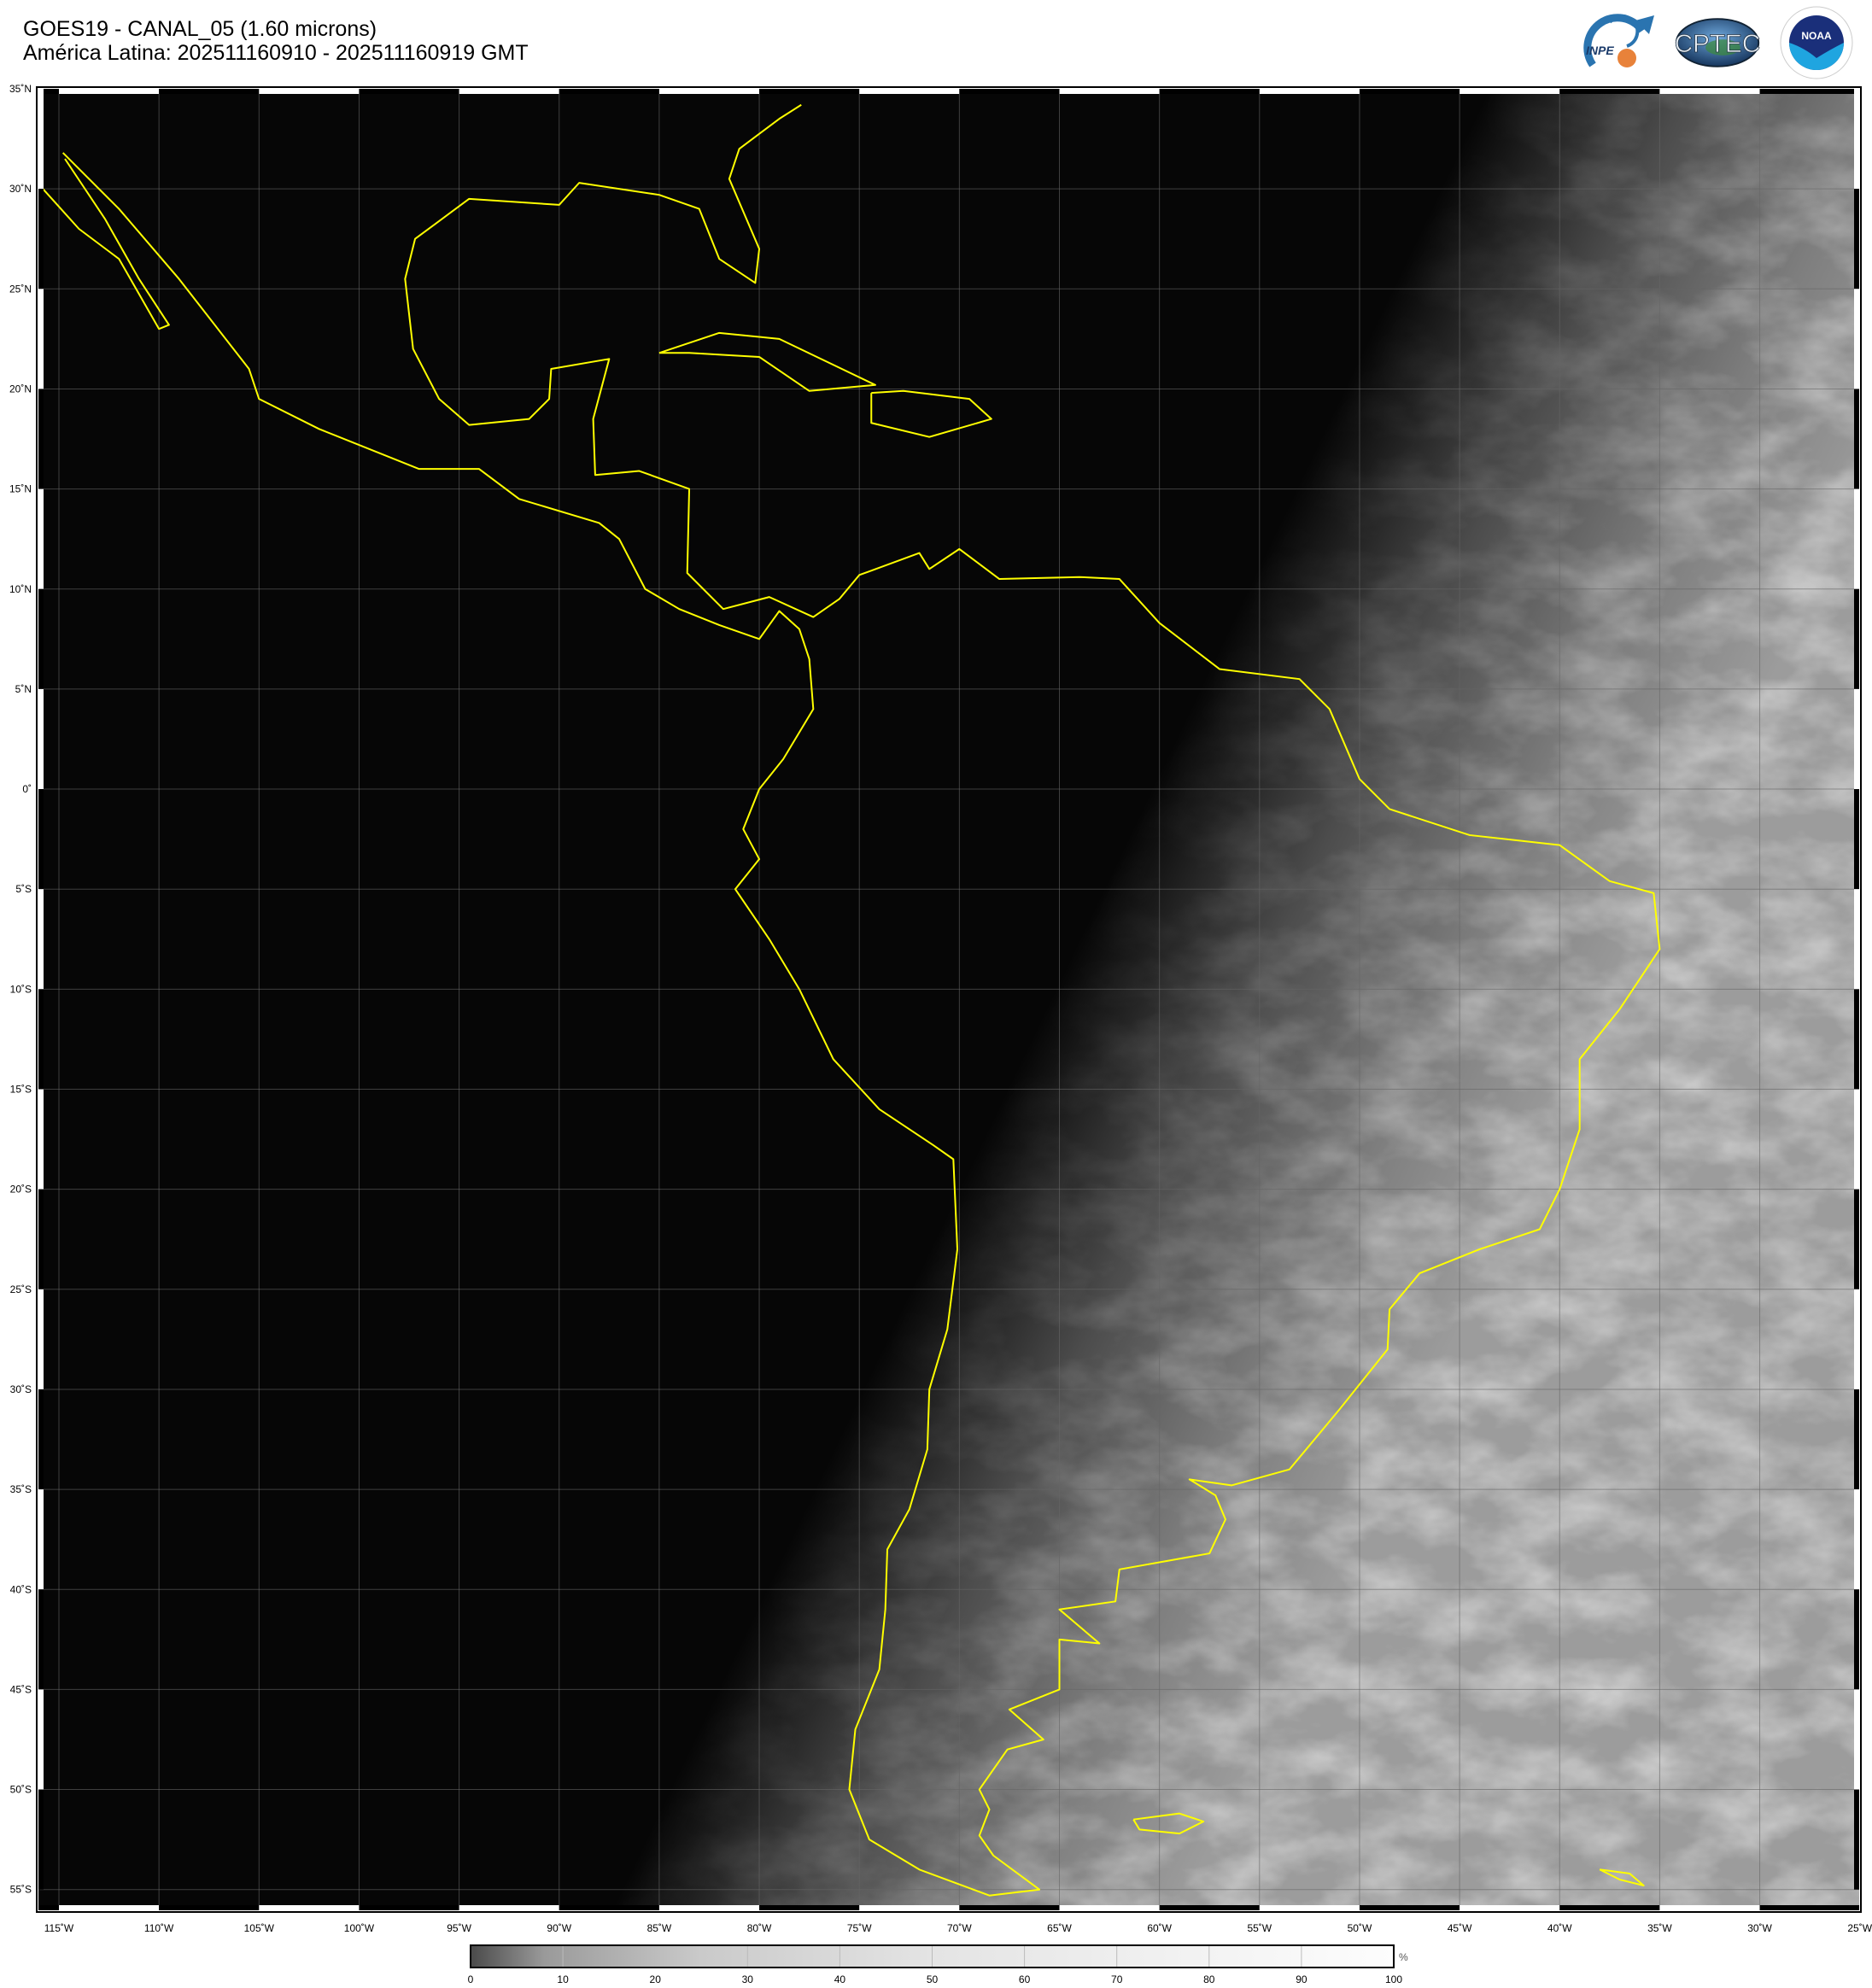 This screenshot has width=1872, height=1988. I want to click on colorbar-tick-label: 10, so click(563, 1979).